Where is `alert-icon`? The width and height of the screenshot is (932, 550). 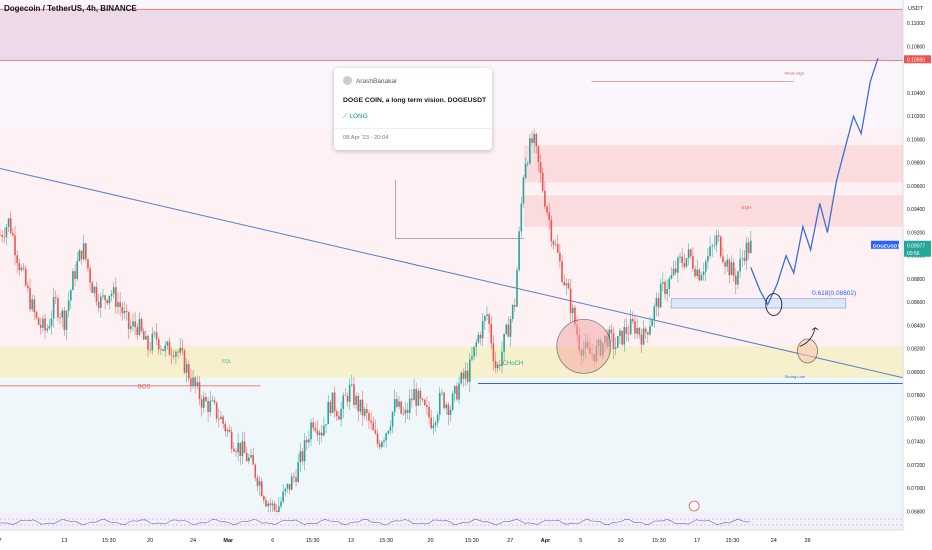
alert-icon is located at coordinates (694, 506).